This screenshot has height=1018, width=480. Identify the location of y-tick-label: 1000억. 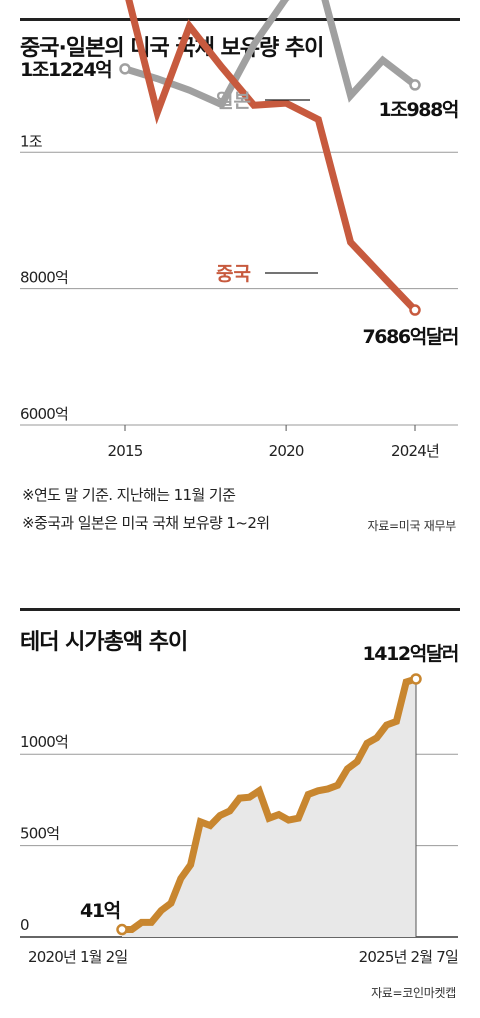
(44, 742).